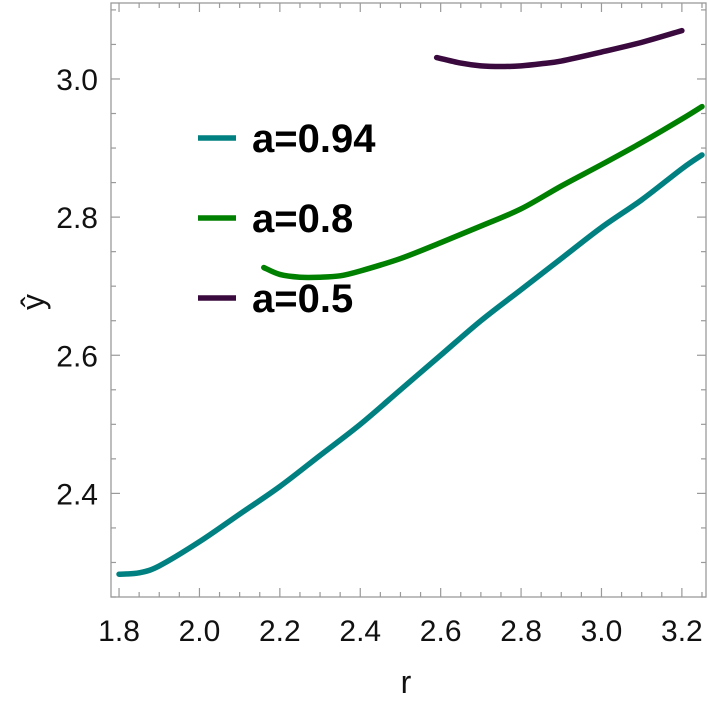 The image size is (708, 701). What do you see at coordinates (119, 631) in the screenshot?
I see `x-tick-label: 1.8` at bounding box center [119, 631].